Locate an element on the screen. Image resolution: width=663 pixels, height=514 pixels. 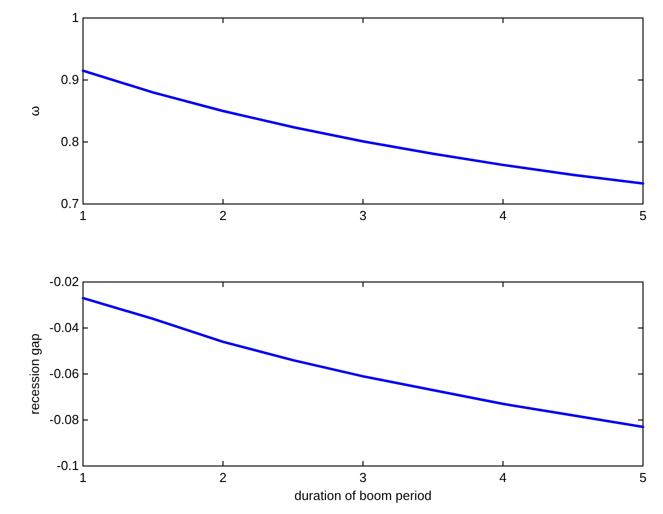
y-tick-label: 0.8 is located at coordinates (69, 141).